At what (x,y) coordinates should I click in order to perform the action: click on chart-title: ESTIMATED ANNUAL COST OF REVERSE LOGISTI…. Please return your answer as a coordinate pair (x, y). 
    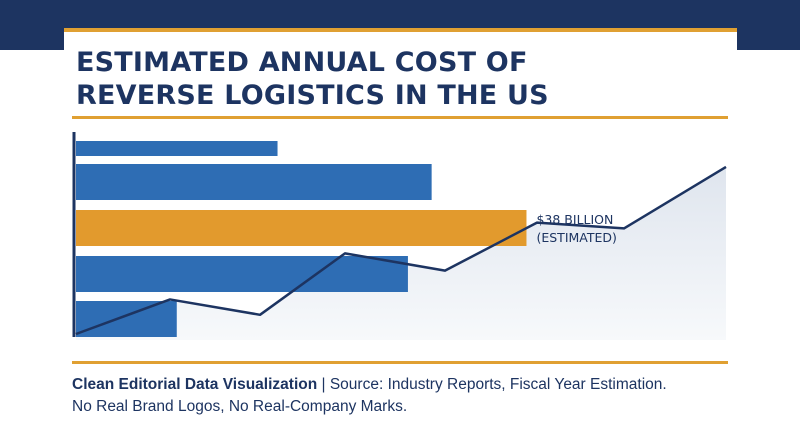
    Looking at the image, I should click on (312, 79).